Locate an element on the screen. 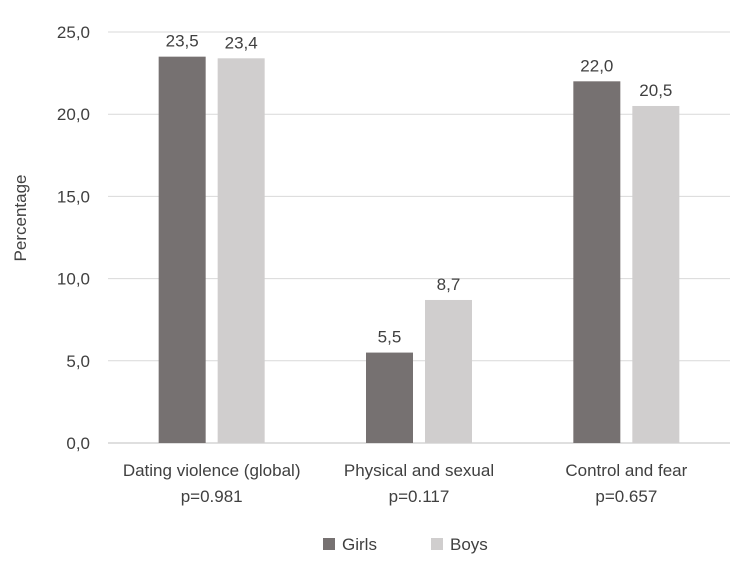  category-label: Dating violence (global) is located at coordinates (212, 470).